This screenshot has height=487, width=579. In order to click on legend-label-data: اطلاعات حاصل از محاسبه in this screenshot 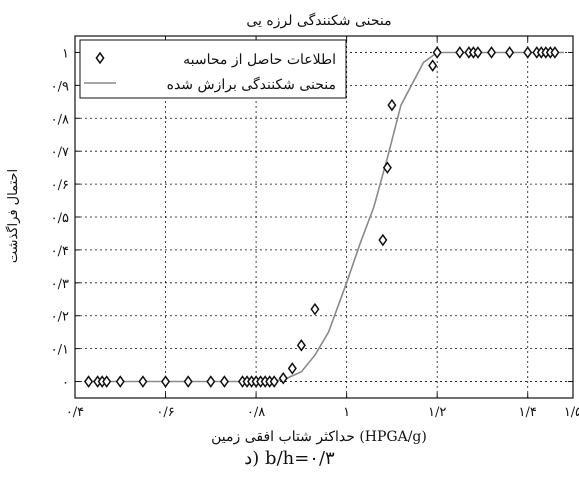, I will do `click(259, 60)`.